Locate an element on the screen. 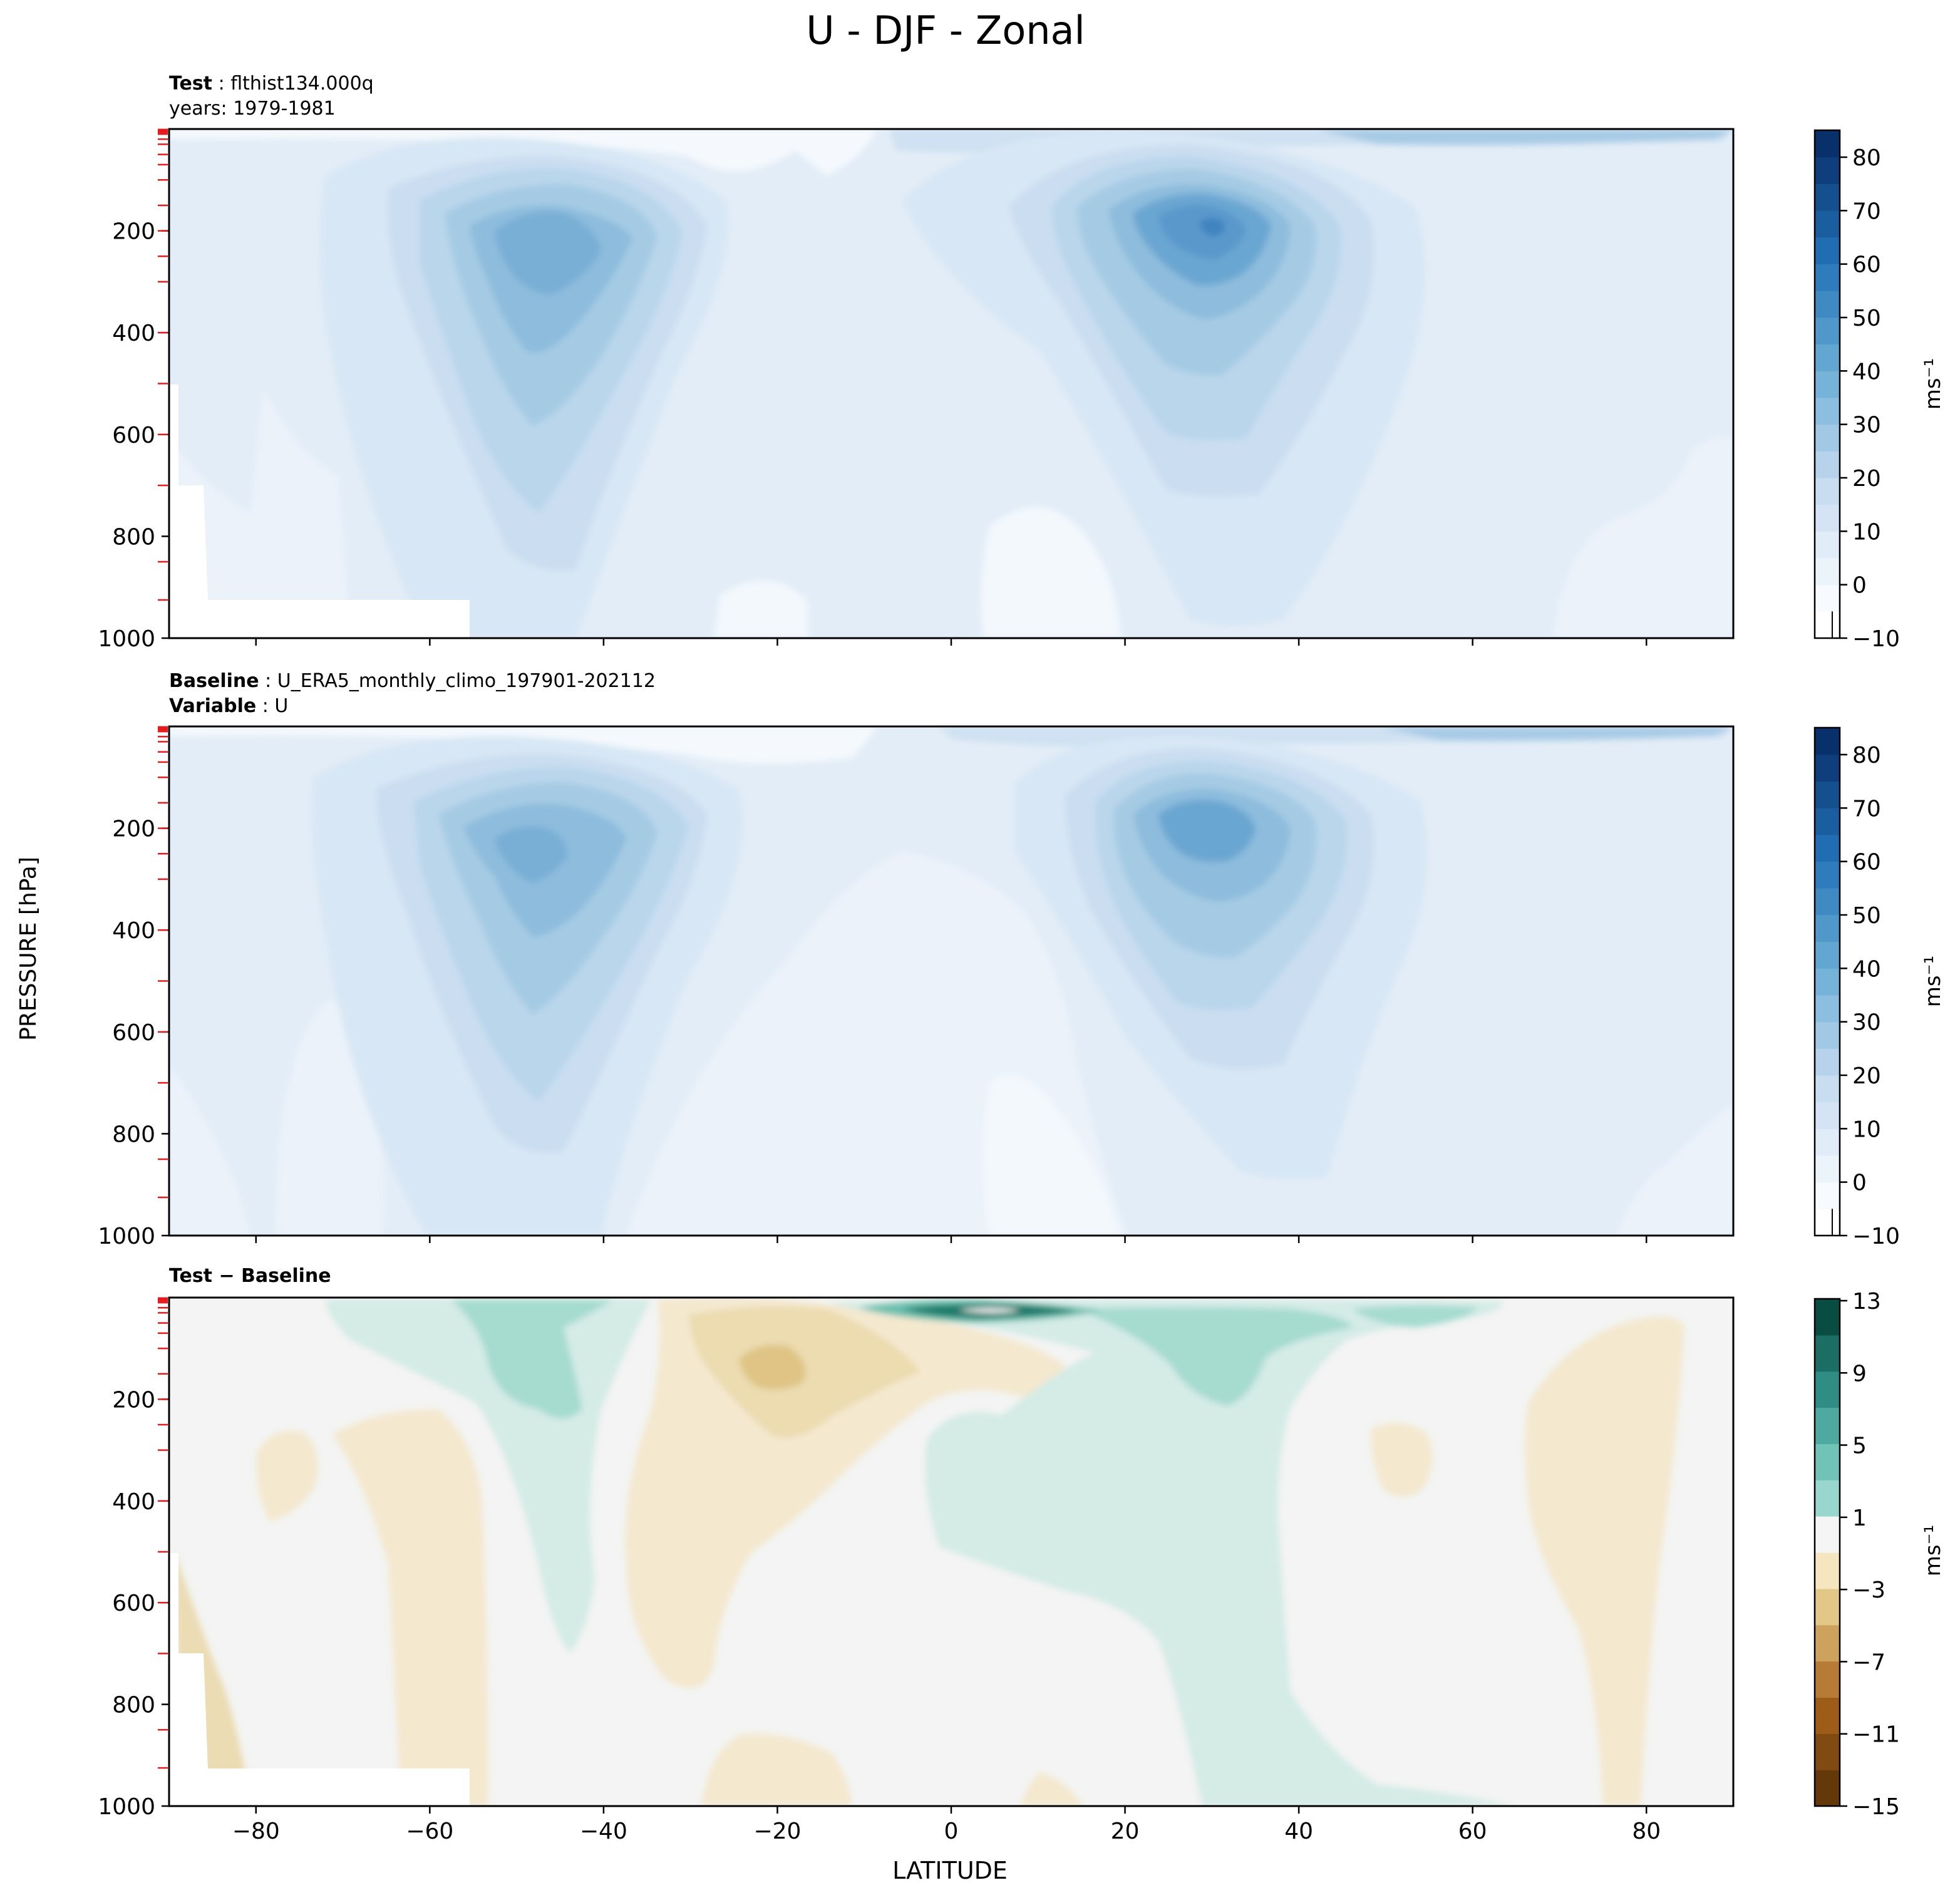 The image size is (1960, 1900). colorbar-tick-label: −11 is located at coordinates (1876, 1735).